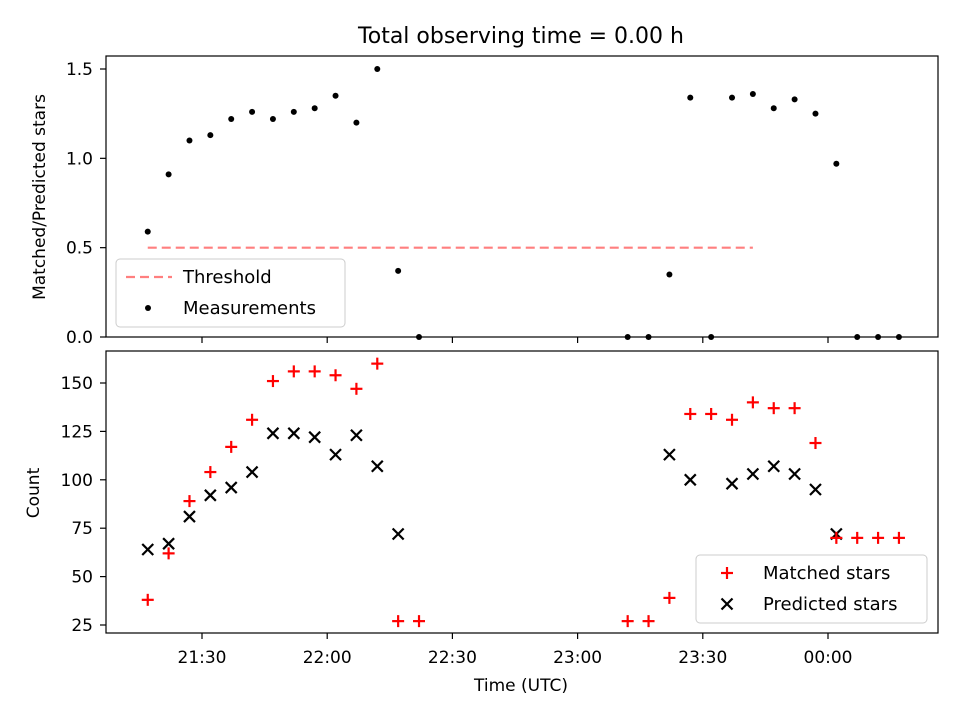 Image resolution: width=960 pixels, height=720 pixels. What do you see at coordinates (249, 308) in the screenshot?
I see `legend-measurements-label: Measurements` at bounding box center [249, 308].